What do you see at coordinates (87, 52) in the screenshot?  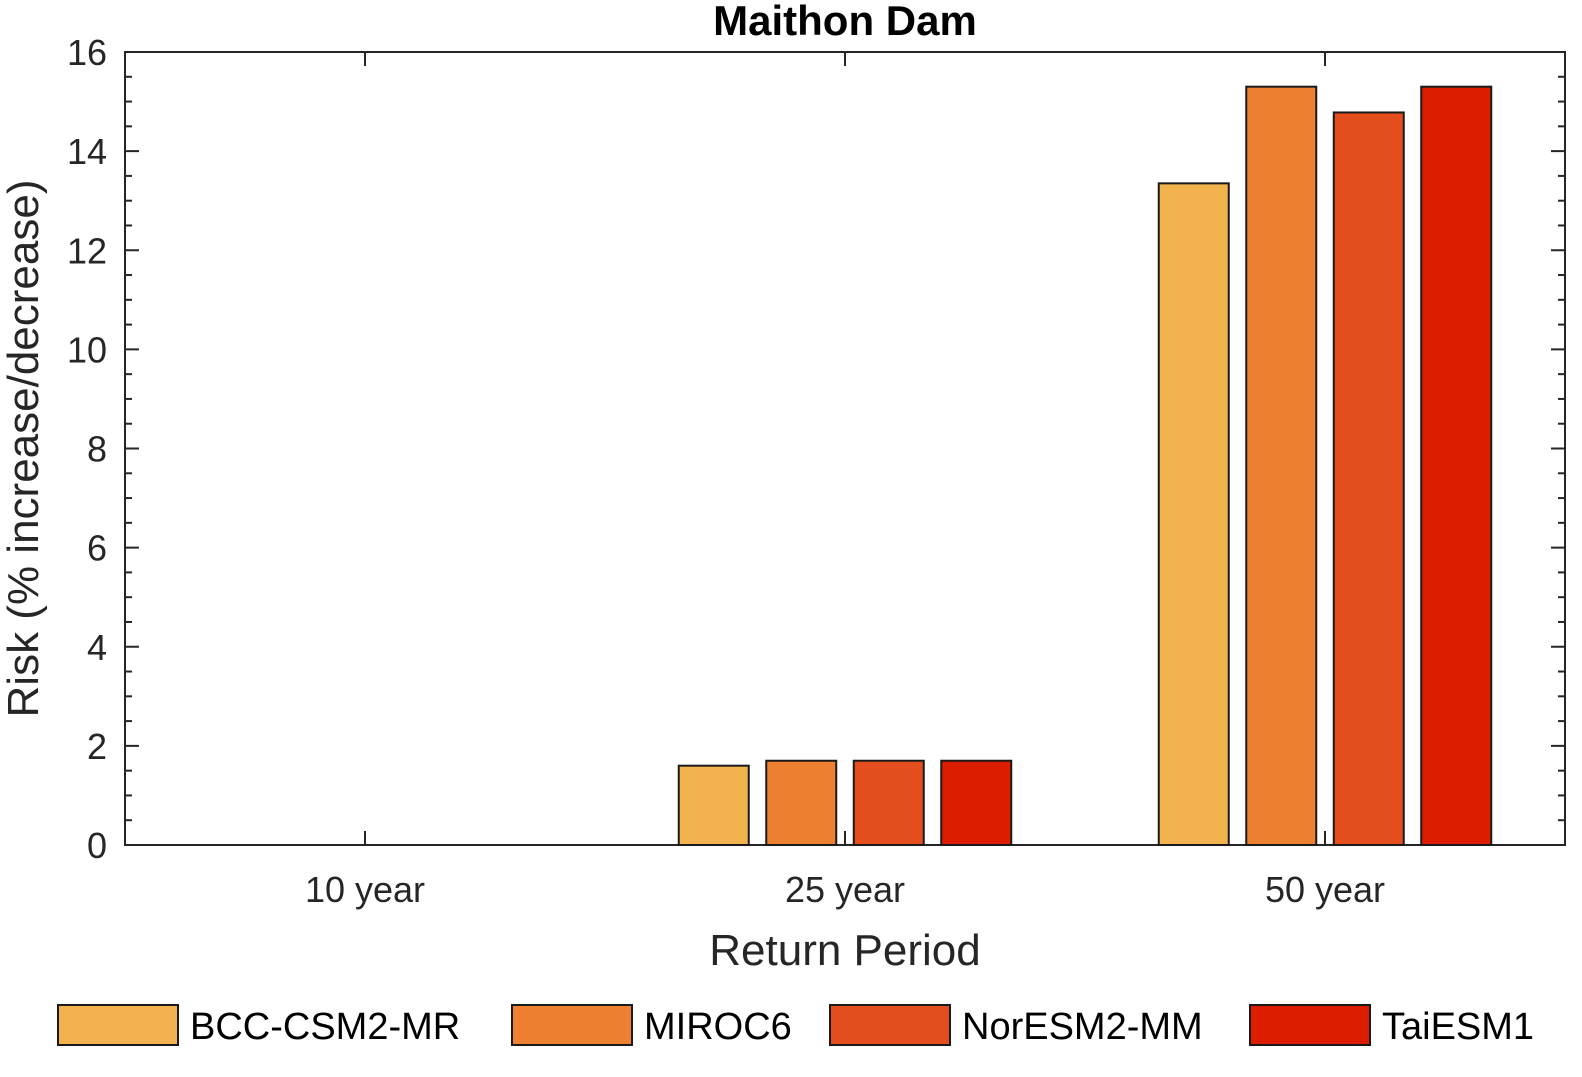 I see `y-tick-label: 16` at bounding box center [87, 52].